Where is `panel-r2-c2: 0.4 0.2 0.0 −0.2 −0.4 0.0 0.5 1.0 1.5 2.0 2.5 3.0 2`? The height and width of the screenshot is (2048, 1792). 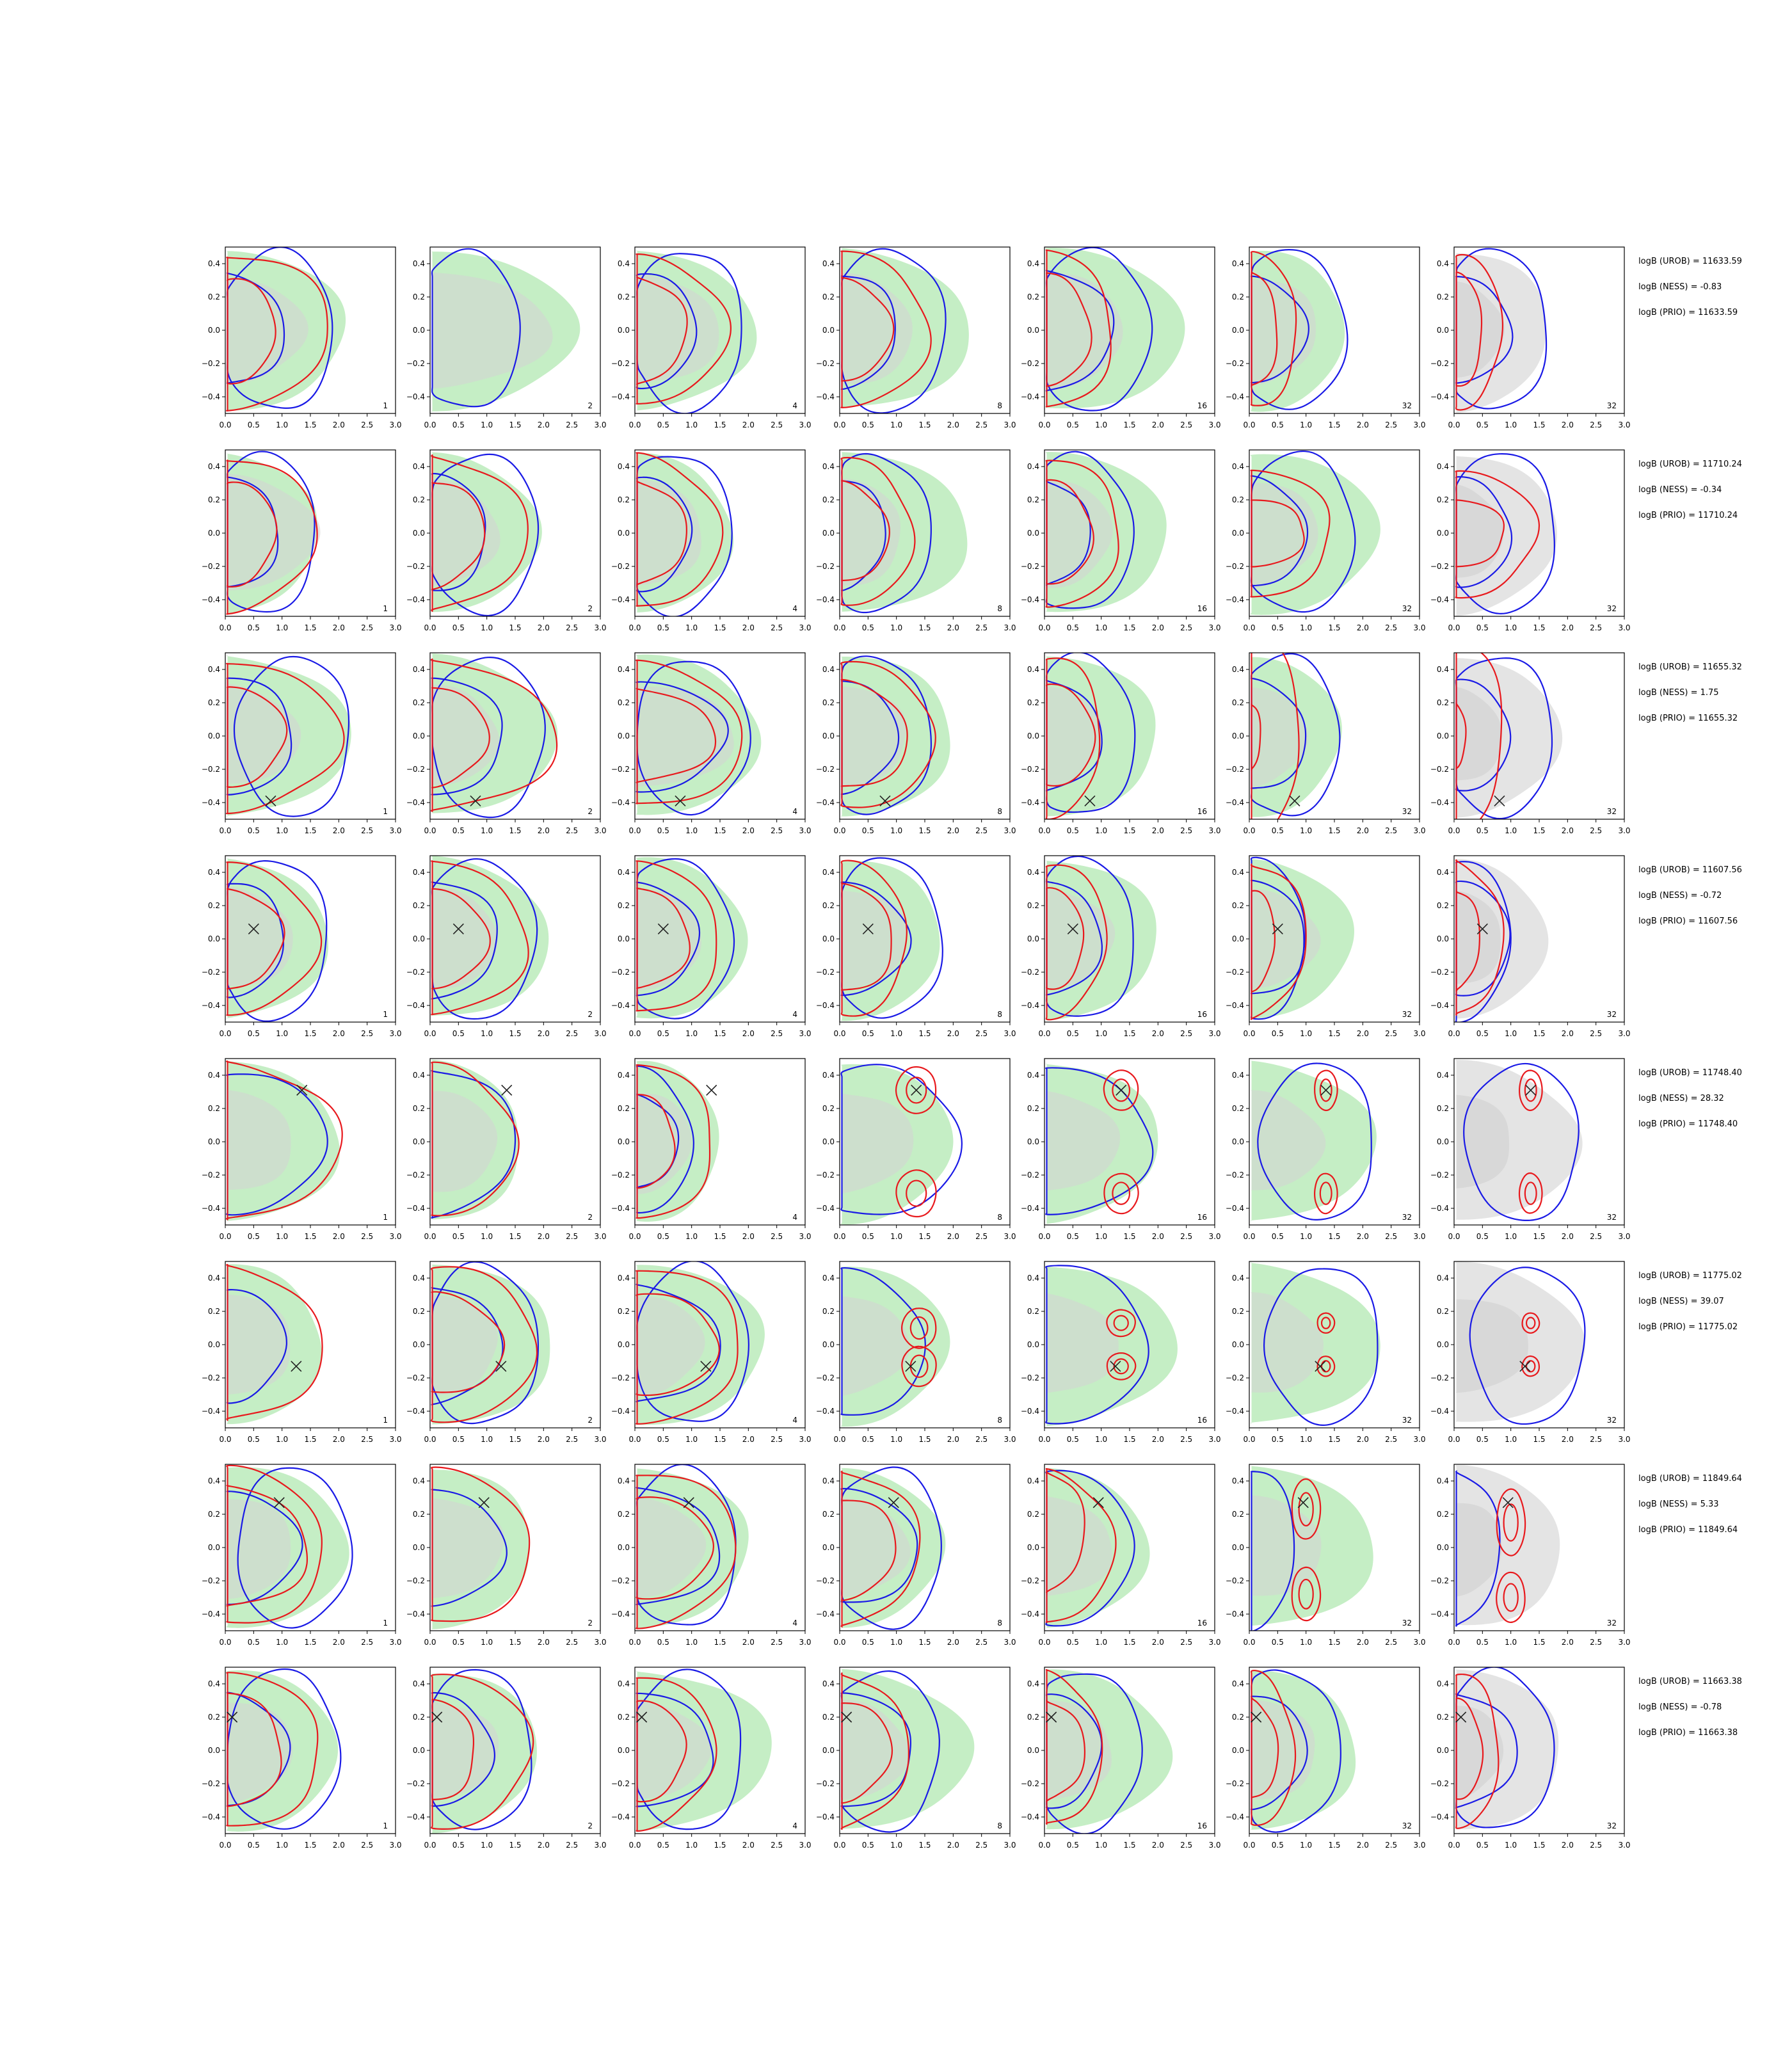 panel-r2-c2: 0.4 0.2 0.0 −0.2 −0.4 0.0 0.5 1.0 1.5 2.0 2.5 3.0 2 is located at coordinates (506, 540).